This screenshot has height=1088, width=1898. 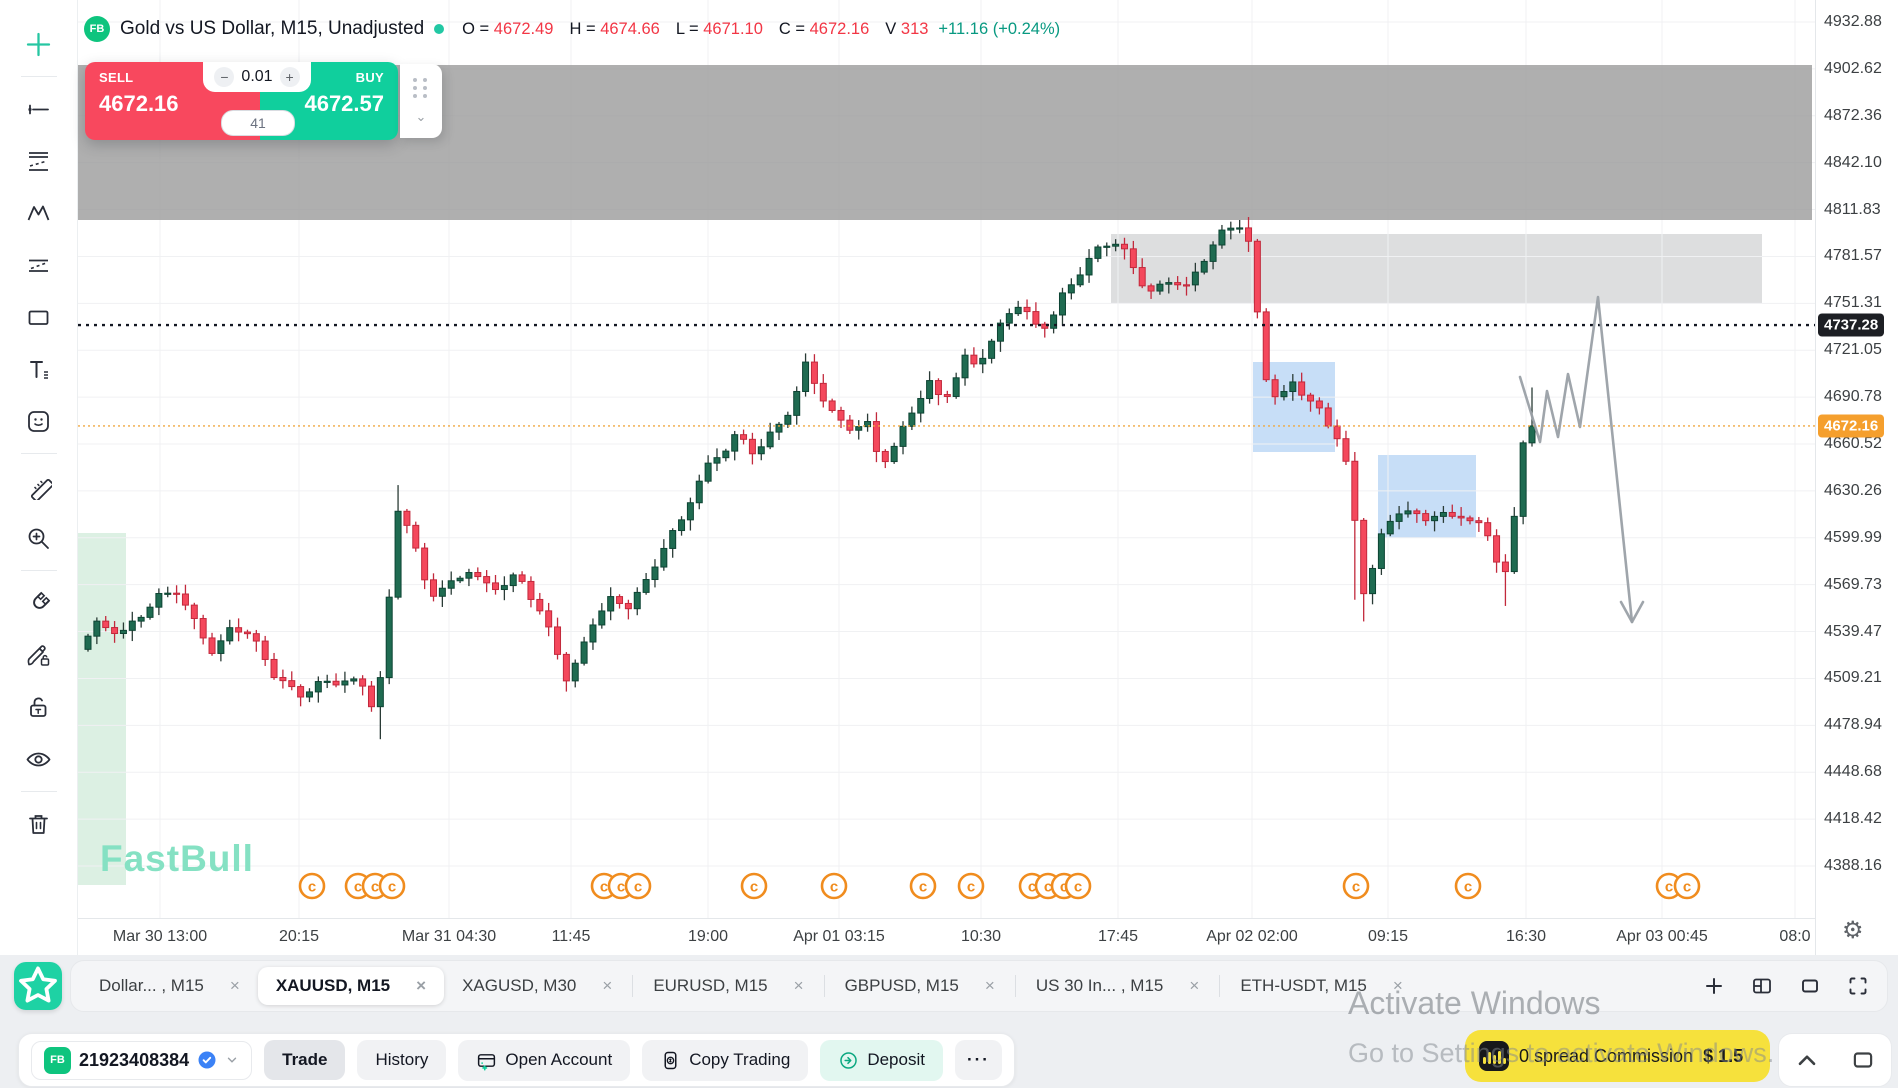 What do you see at coordinates (139, 103) in the screenshot?
I see `sell-price: 4672.16` at bounding box center [139, 103].